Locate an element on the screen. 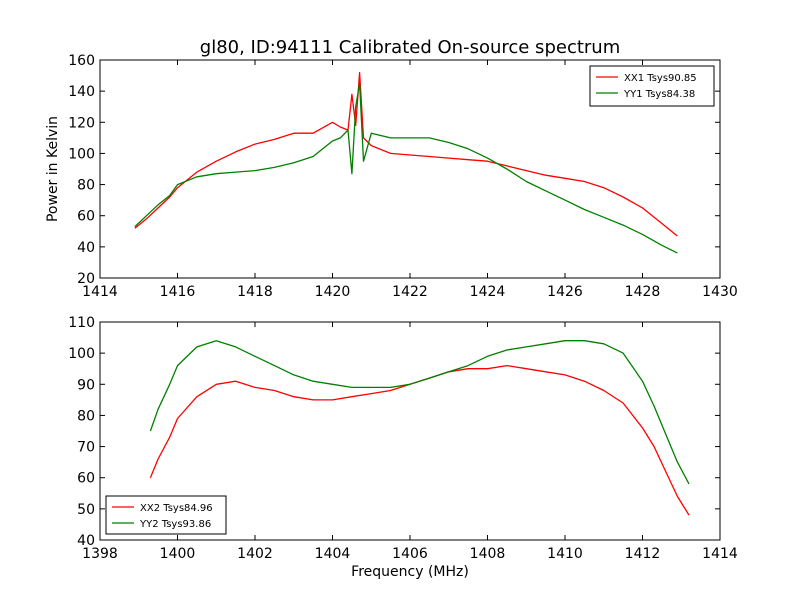  x-tick-label: 1412 is located at coordinates (643, 554).